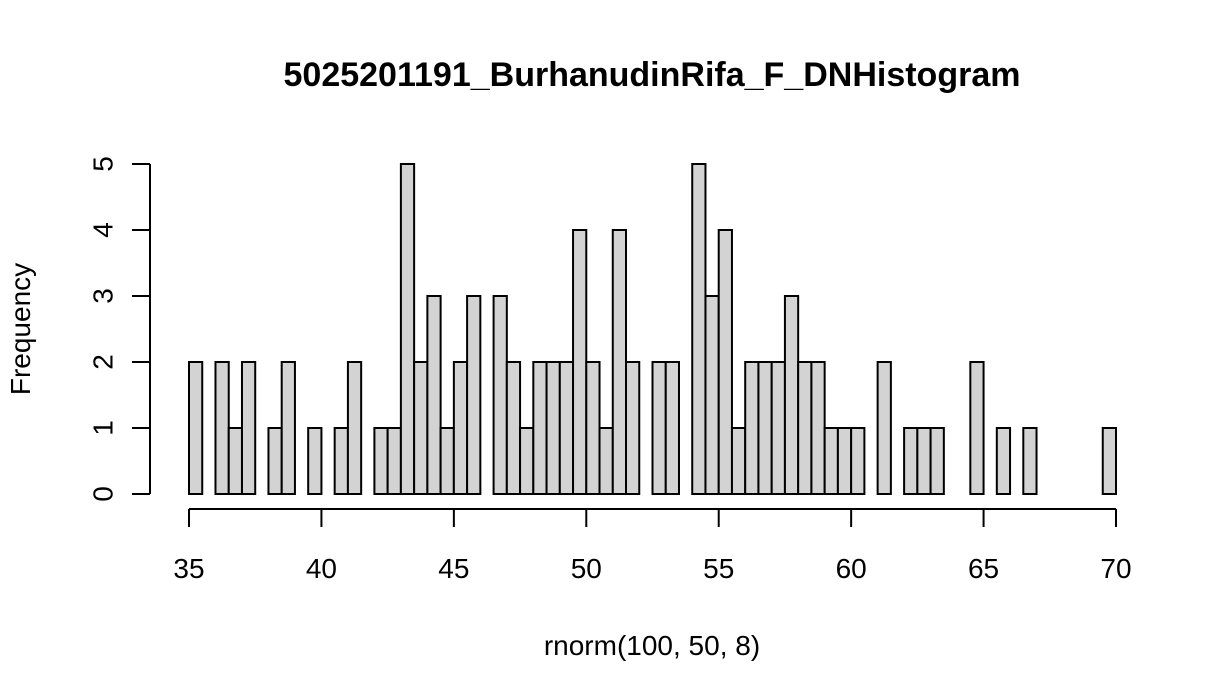  I want to click on x-tick-label: 40, so click(321, 568).